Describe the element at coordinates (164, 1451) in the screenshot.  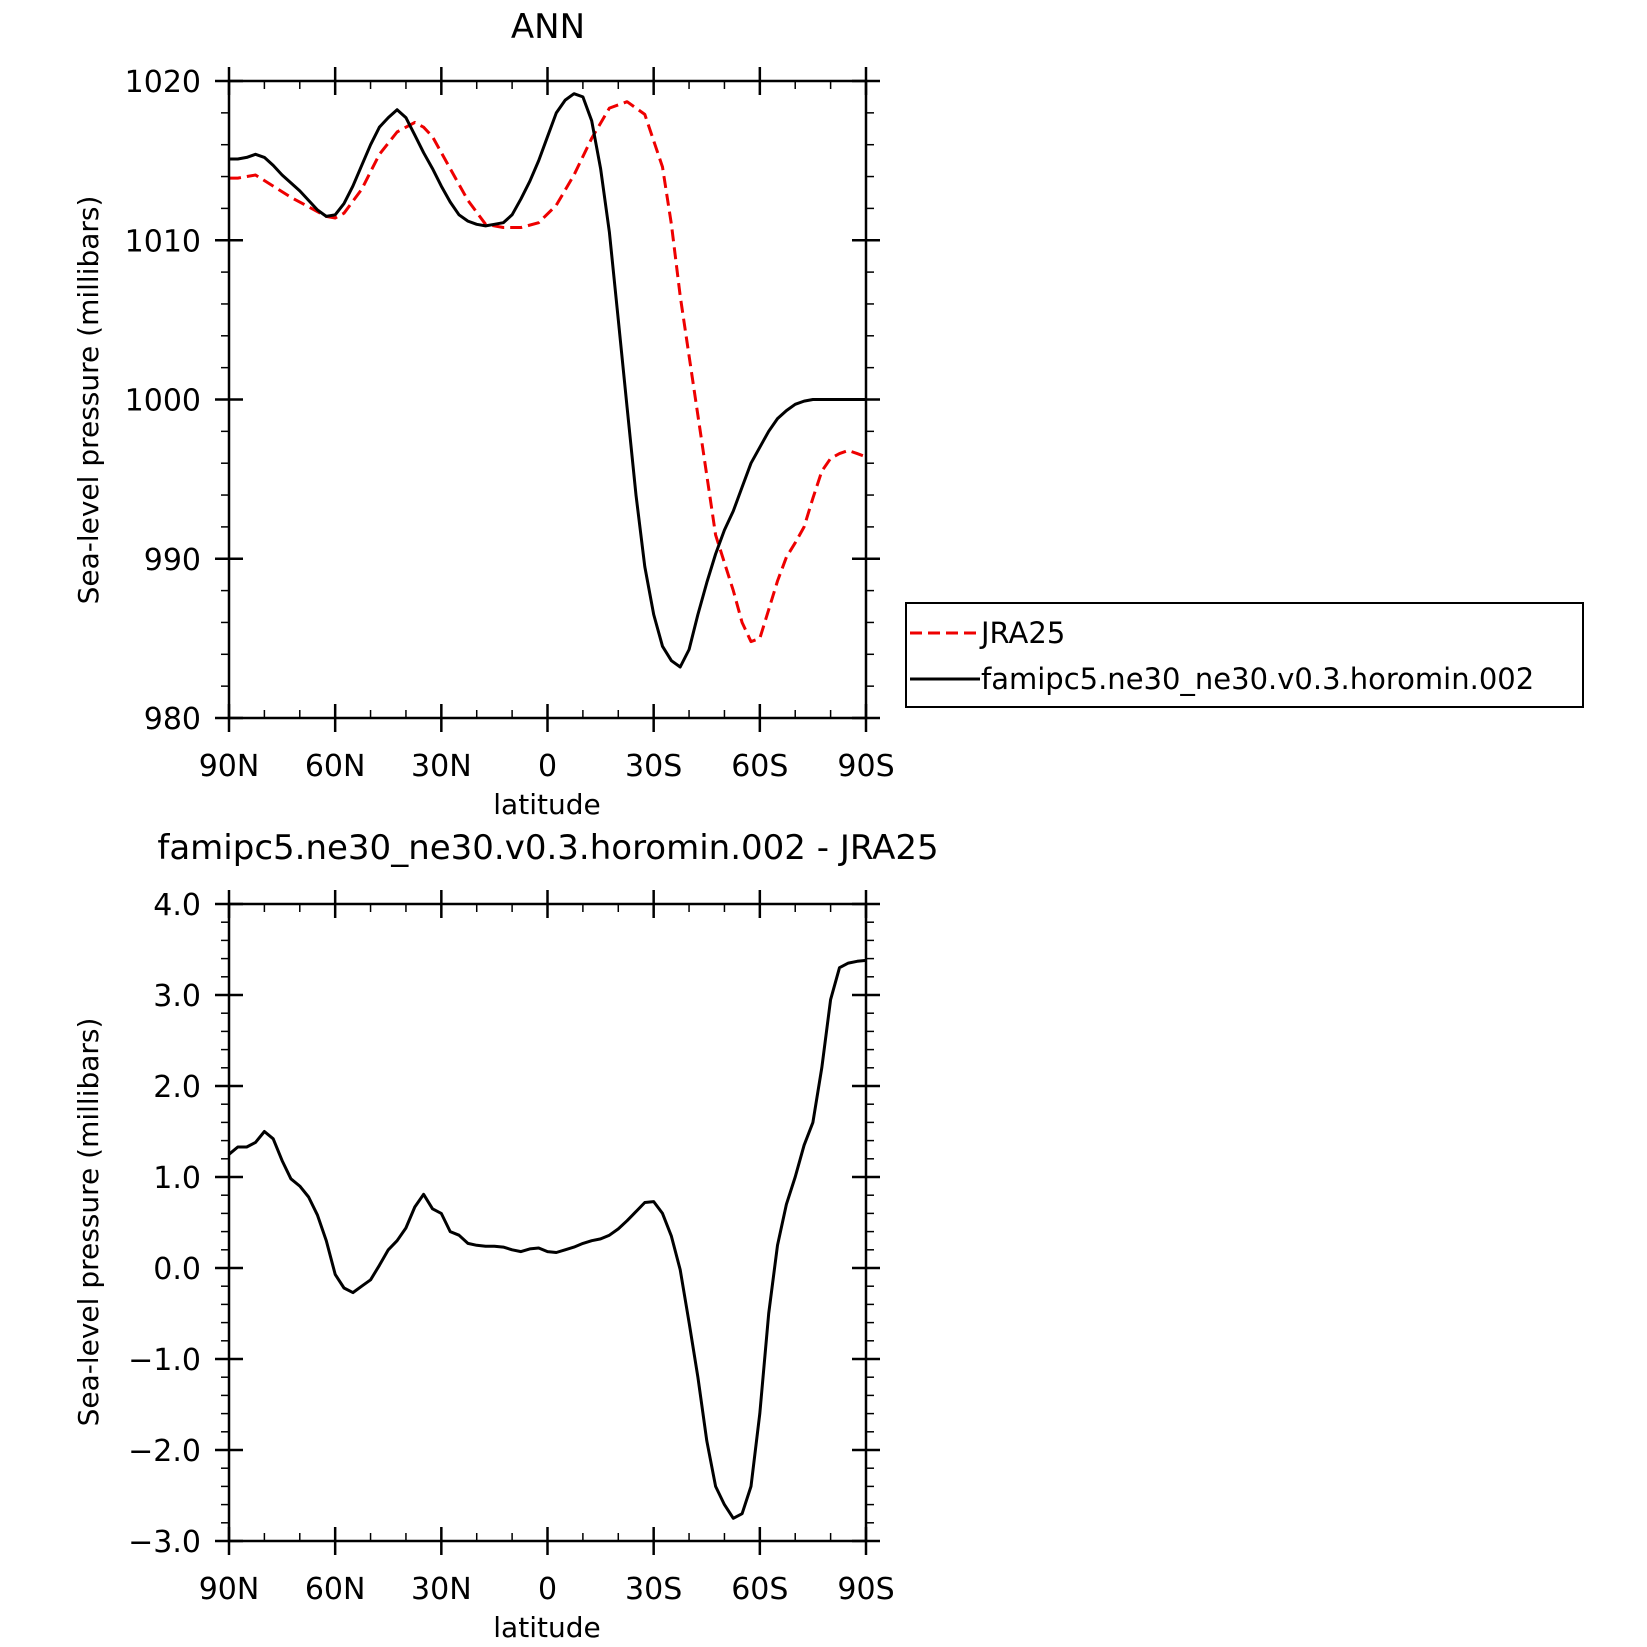
I see `y-tick-label: −2.0` at that location.